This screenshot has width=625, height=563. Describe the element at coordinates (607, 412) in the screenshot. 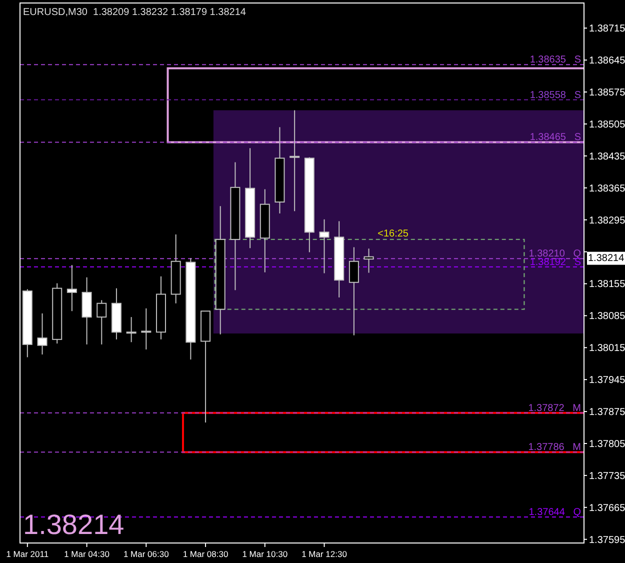

I see `y-tick-label: 1.37875` at that location.